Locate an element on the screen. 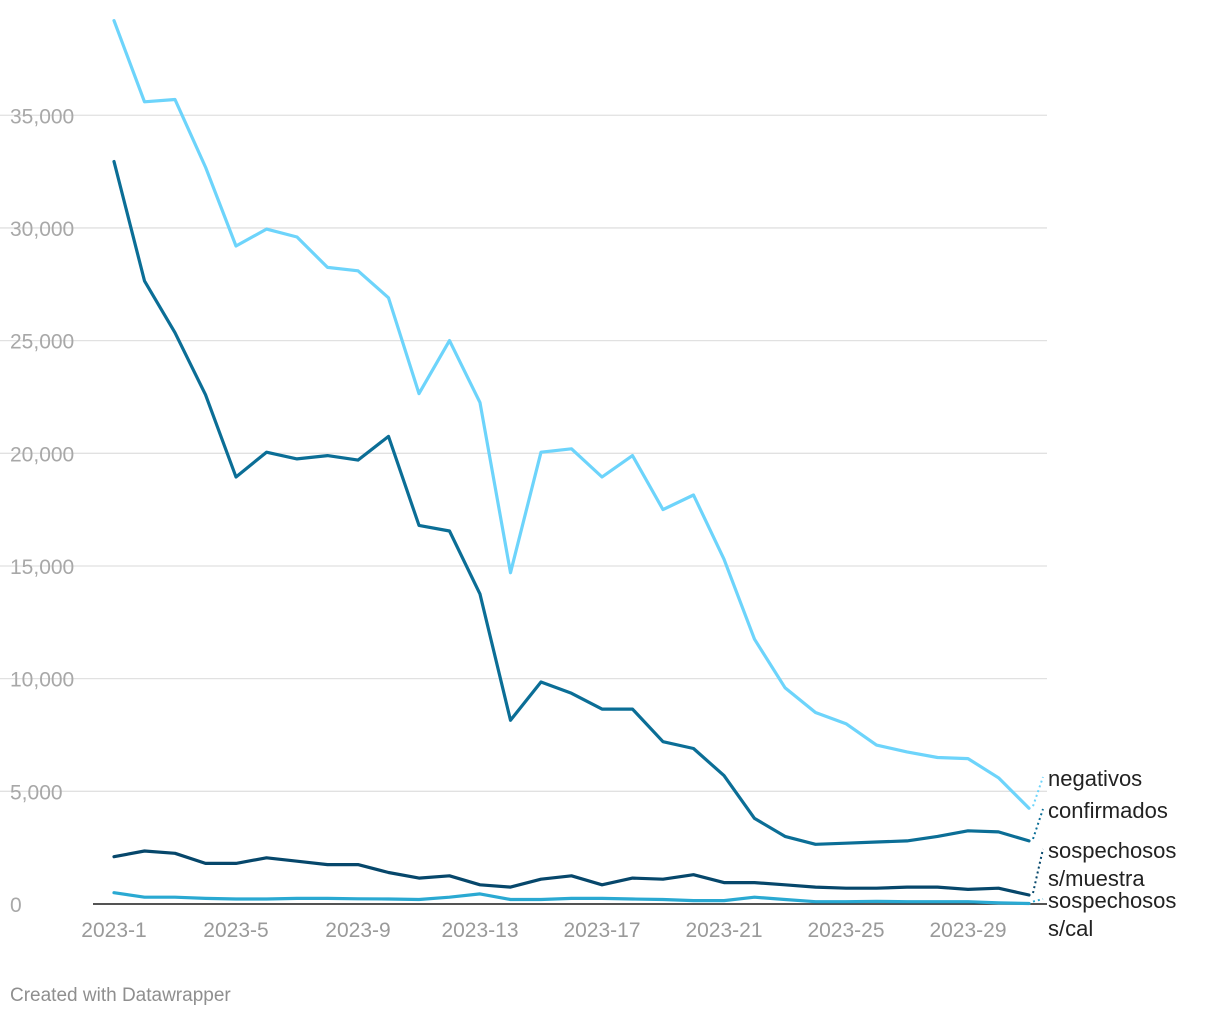  series-line-sospechosos-s-cal is located at coordinates (571, 898).